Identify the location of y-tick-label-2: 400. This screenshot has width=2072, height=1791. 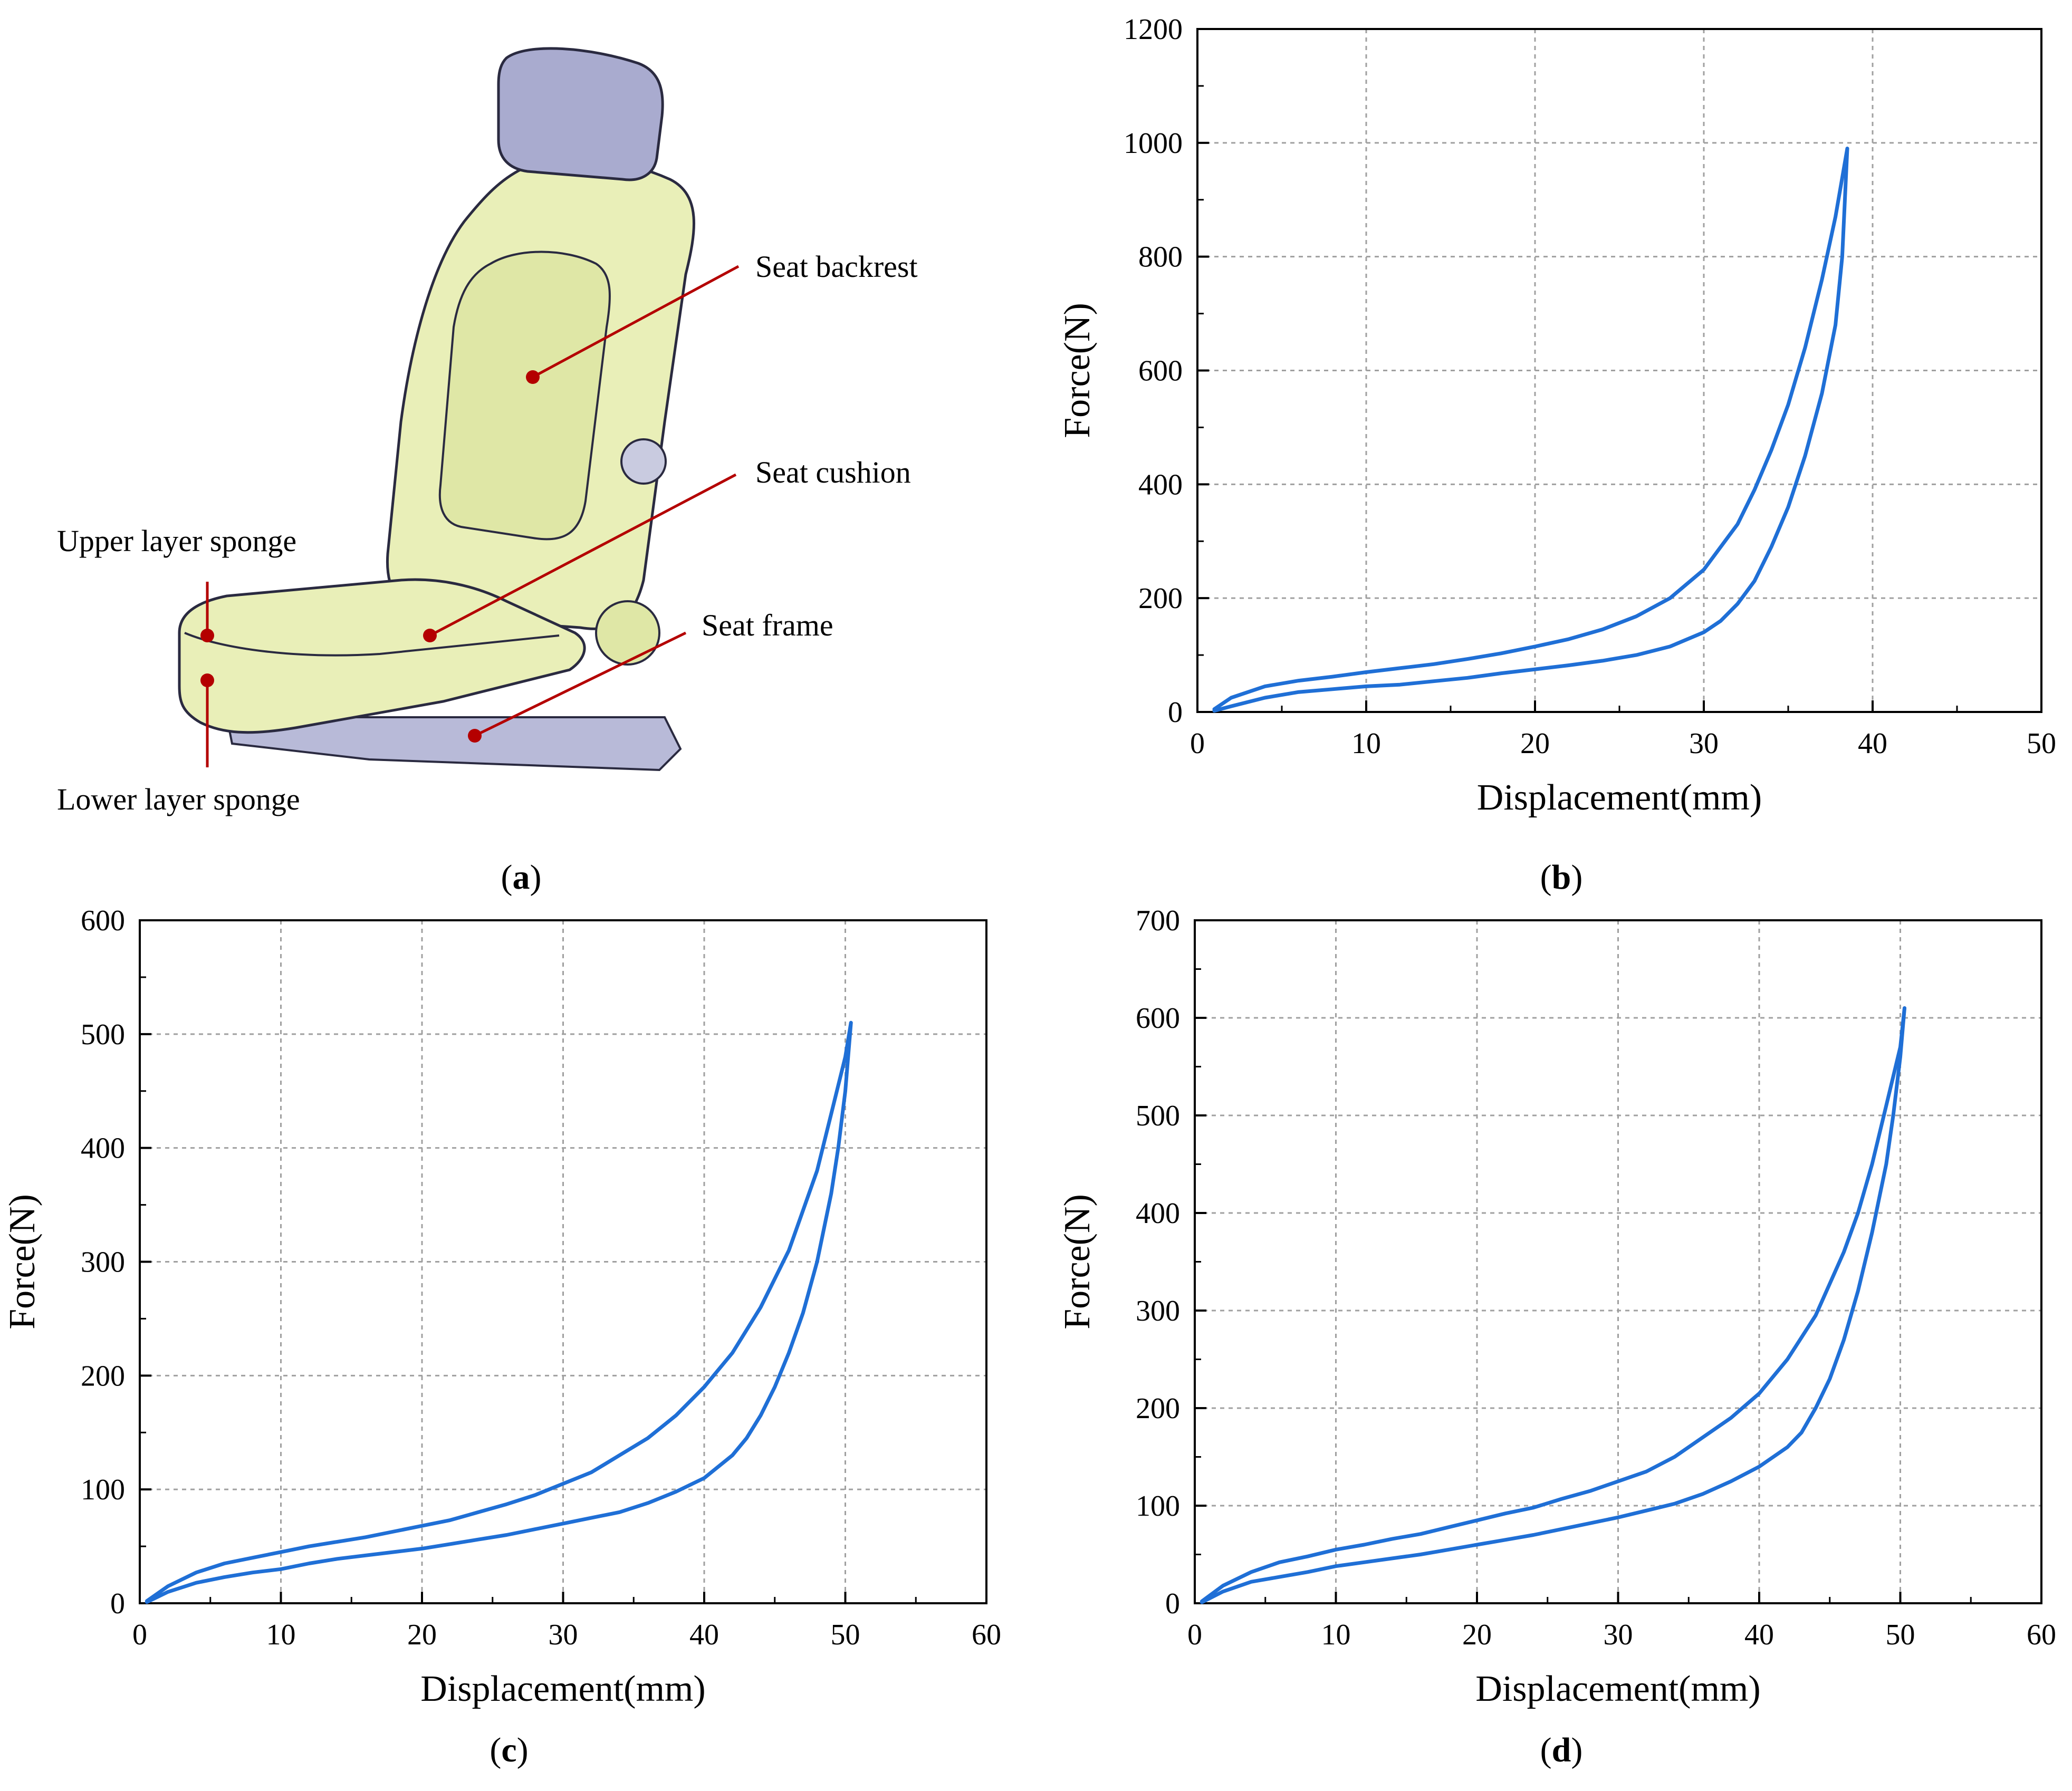
(1161, 484).